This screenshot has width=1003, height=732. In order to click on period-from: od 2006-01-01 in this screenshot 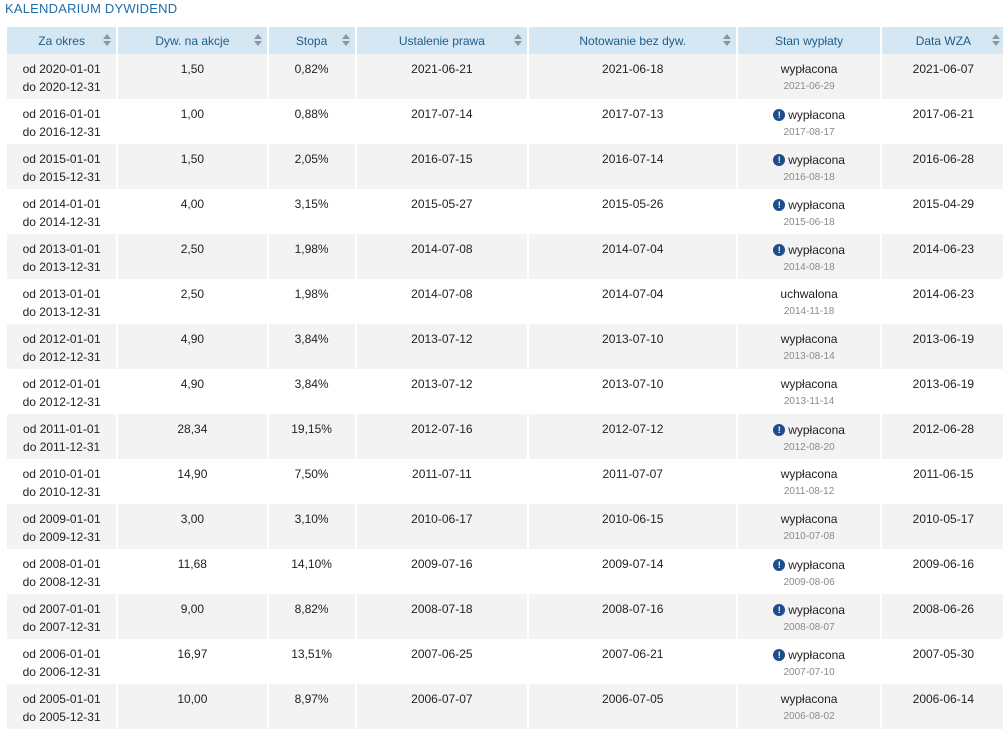, I will do `click(61, 654)`.